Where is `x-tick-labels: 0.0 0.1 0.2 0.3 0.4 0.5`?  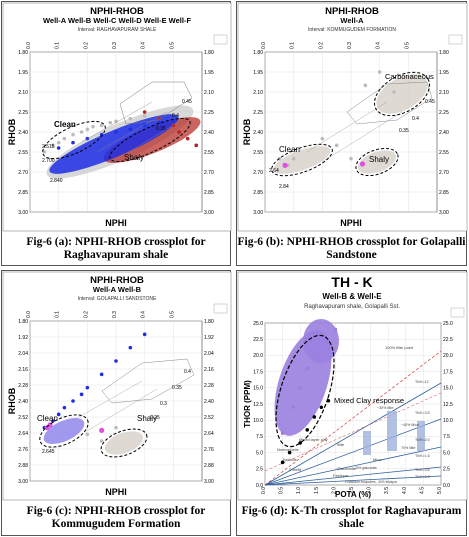 x-tick-labels: 0.0 0.1 0.2 0.3 0.4 0.5 is located at coordinates (100, 314).